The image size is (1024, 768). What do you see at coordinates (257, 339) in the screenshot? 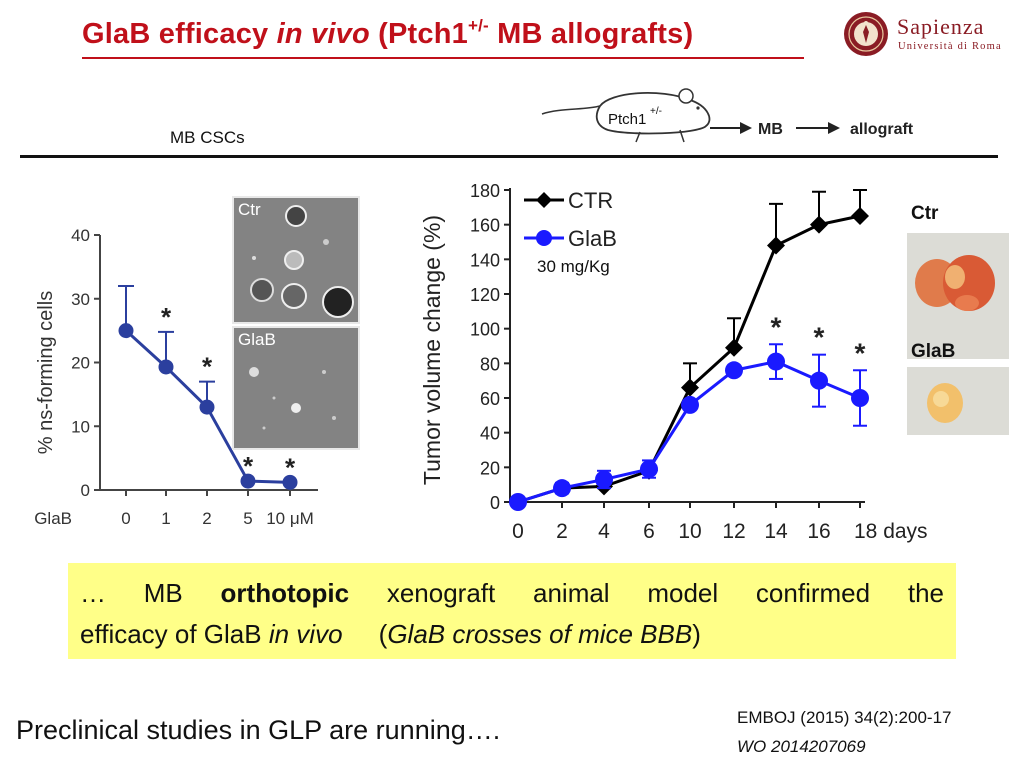
I see `micrograph-glab-label: GlaB` at bounding box center [257, 339].